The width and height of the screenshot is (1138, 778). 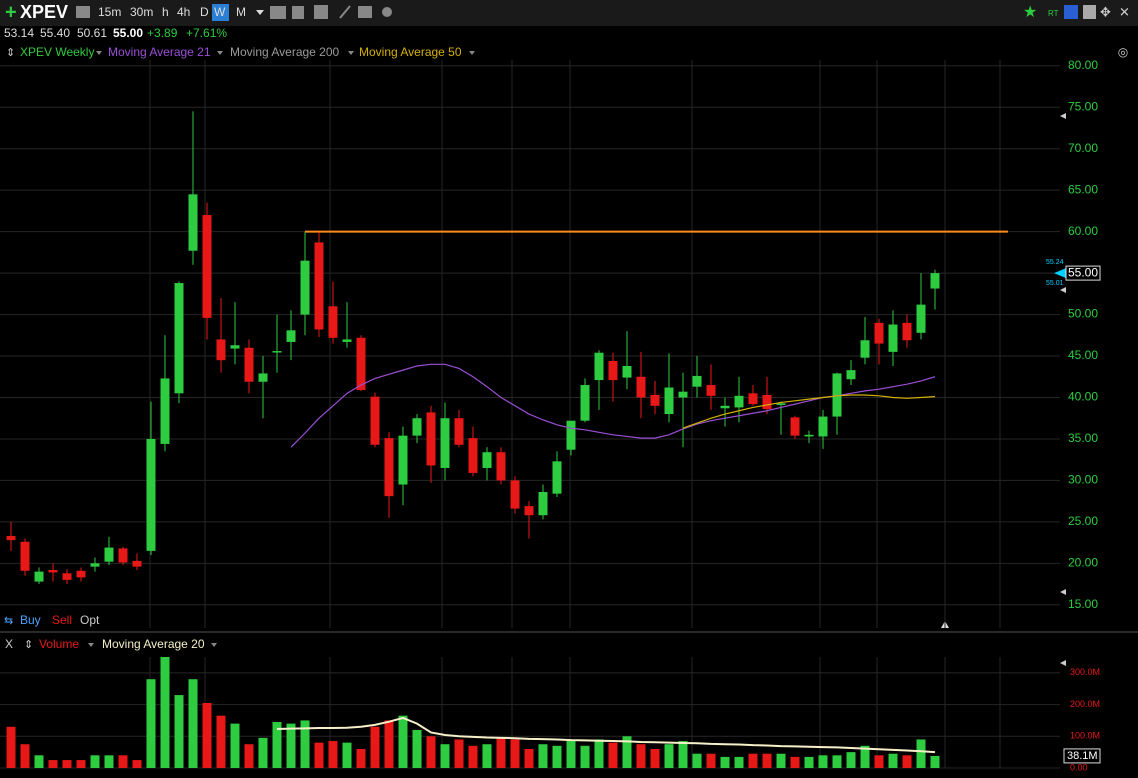 What do you see at coordinates (90, 620) in the screenshot?
I see `opt-button: Opt` at bounding box center [90, 620].